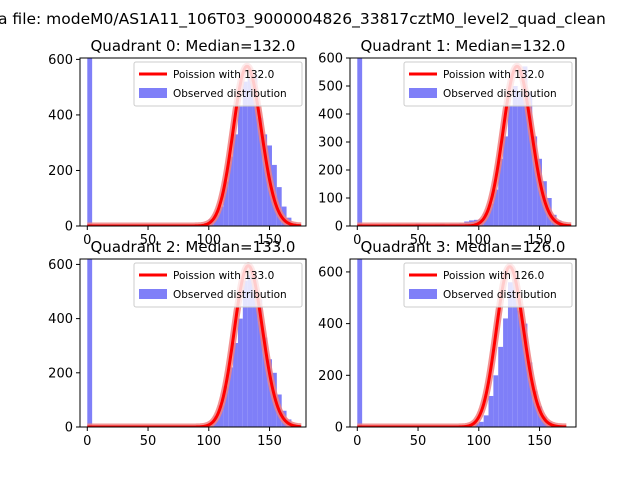  What do you see at coordinates (330, 199) in the screenshot?
I see `y-tick-label: 100` at bounding box center [330, 199].